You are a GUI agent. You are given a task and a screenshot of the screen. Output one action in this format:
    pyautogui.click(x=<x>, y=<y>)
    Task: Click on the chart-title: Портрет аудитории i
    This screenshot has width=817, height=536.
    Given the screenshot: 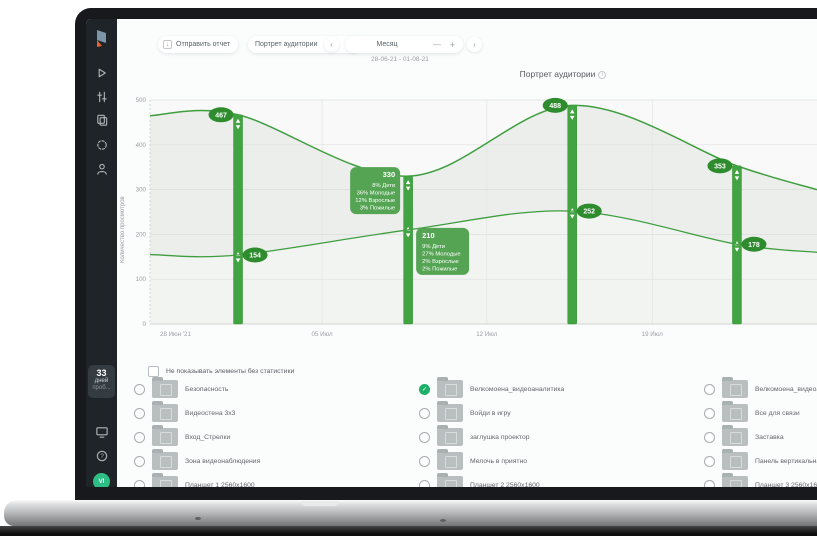 What is the action you would take?
    pyautogui.click(x=563, y=74)
    